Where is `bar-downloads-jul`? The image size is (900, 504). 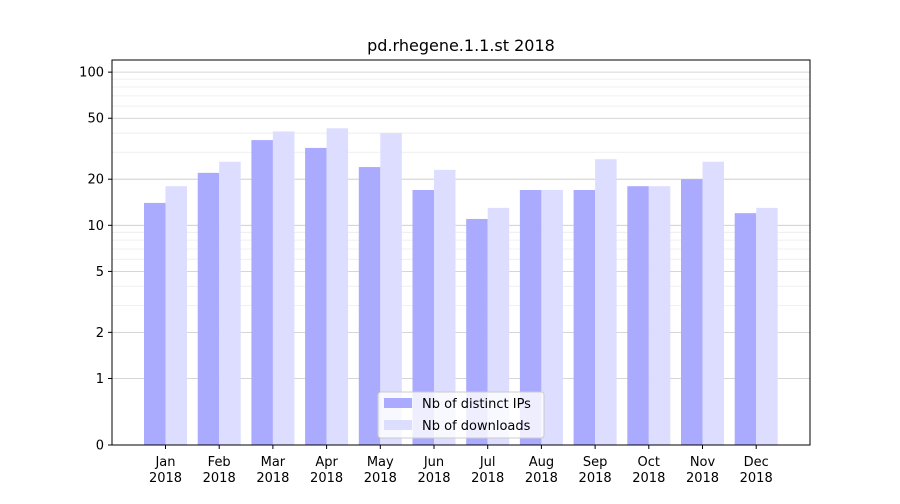 bar-downloads-jul is located at coordinates (498, 326).